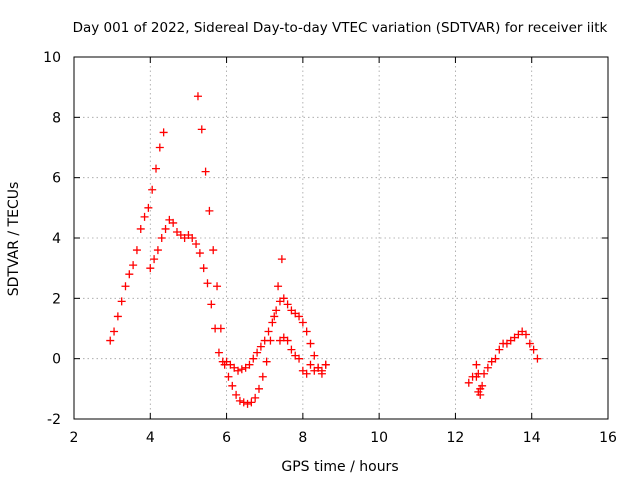 The width and height of the screenshot is (640, 480). I want to click on x-tick-label: 4, so click(150, 438).